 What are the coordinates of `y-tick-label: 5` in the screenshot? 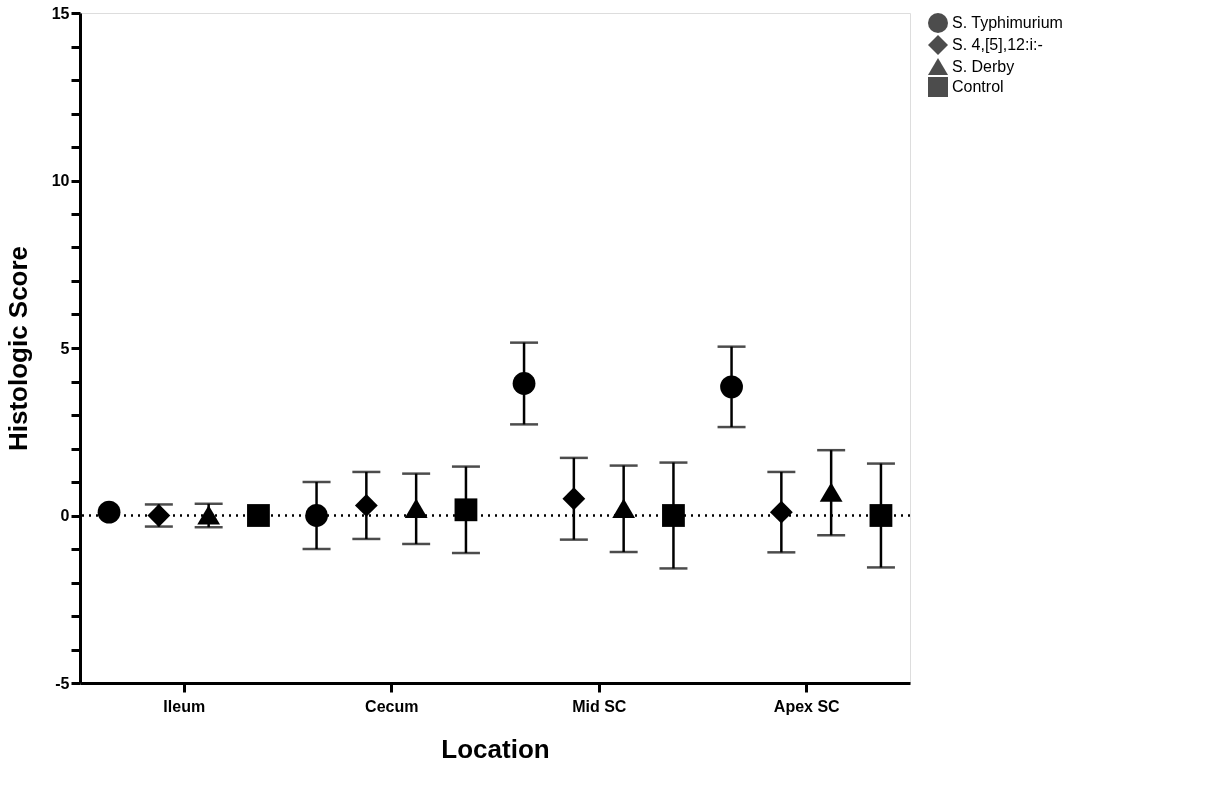 It's located at (65, 348).